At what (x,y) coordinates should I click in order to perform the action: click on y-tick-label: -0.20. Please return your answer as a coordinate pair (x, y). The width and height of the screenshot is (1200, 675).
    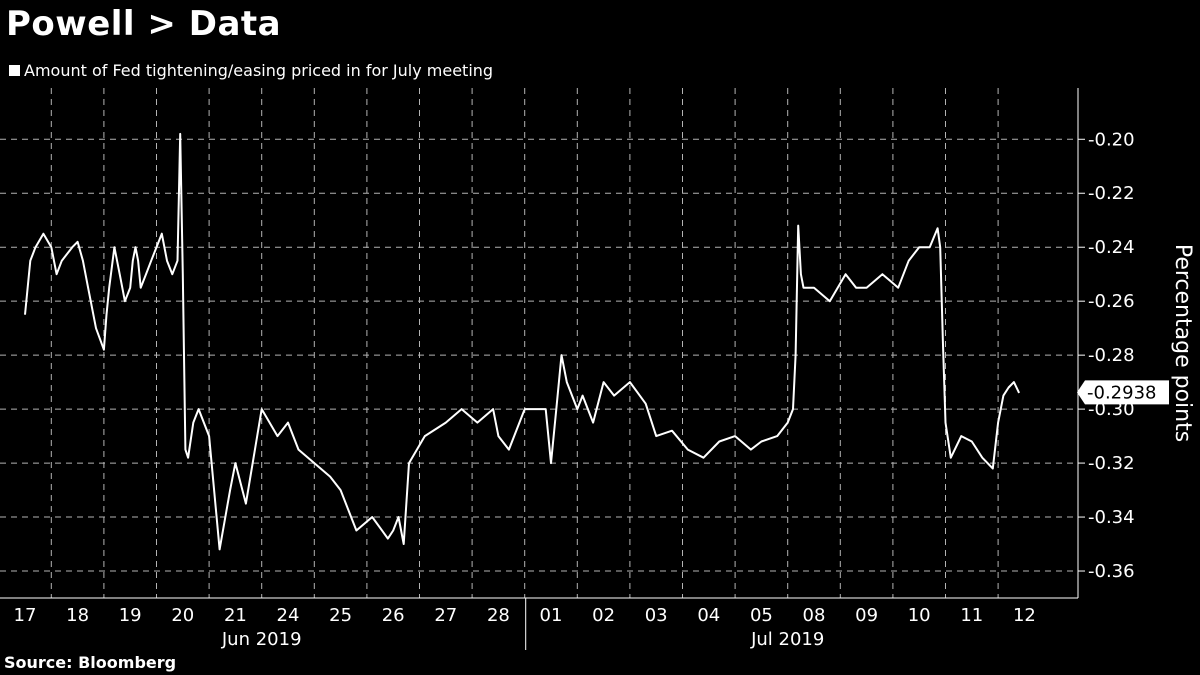
    Looking at the image, I should click on (1111, 139).